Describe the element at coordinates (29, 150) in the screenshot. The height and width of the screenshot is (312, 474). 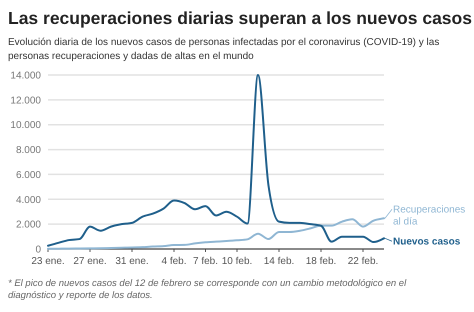
I see `y-tick-label: 8.000` at that location.